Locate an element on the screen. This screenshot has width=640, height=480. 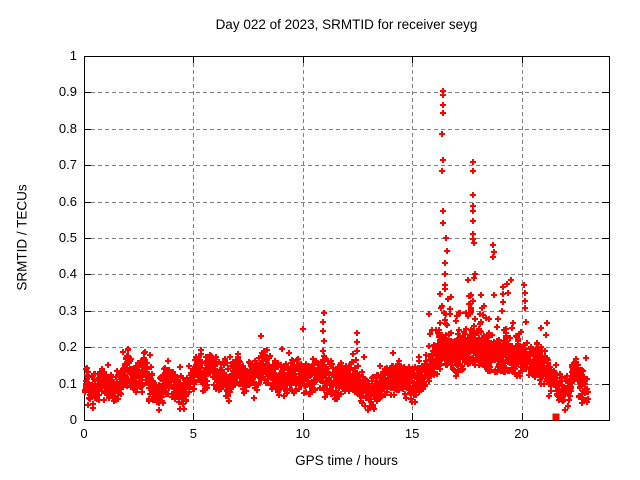
x-tick-label: 0 is located at coordinates (84, 433).